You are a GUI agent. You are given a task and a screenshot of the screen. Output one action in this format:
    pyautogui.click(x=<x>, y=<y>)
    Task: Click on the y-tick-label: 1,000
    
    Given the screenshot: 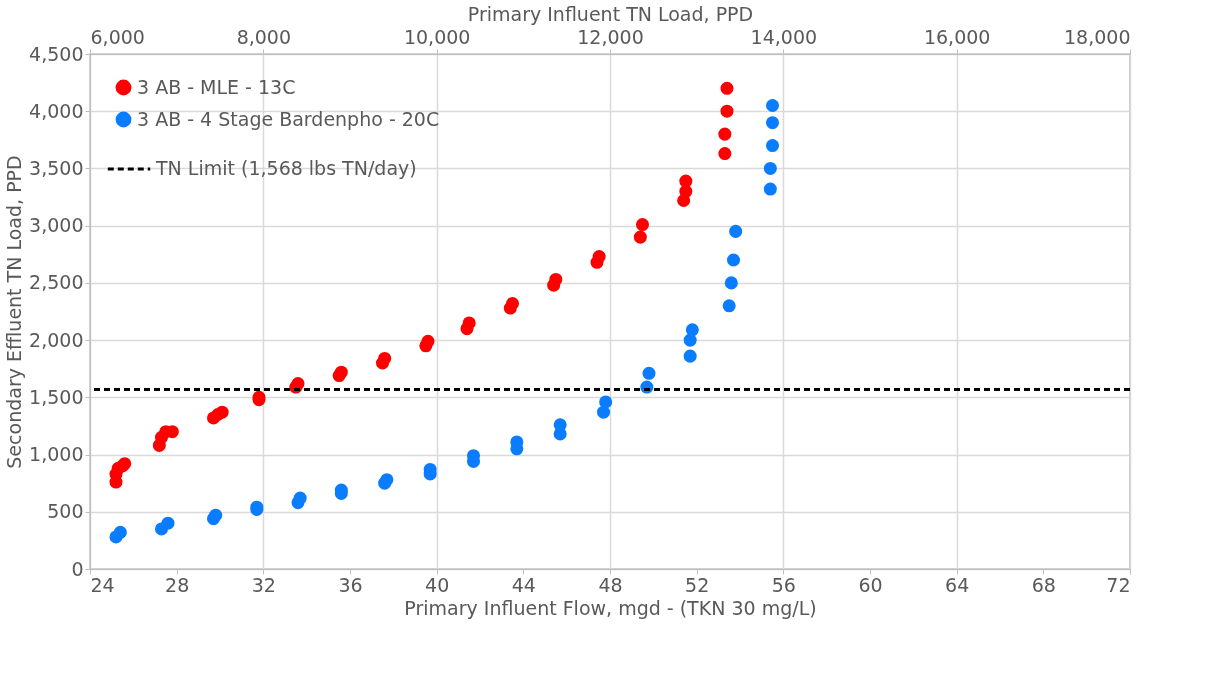 What is the action you would take?
    pyautogui.click(x=56, y=454)
    